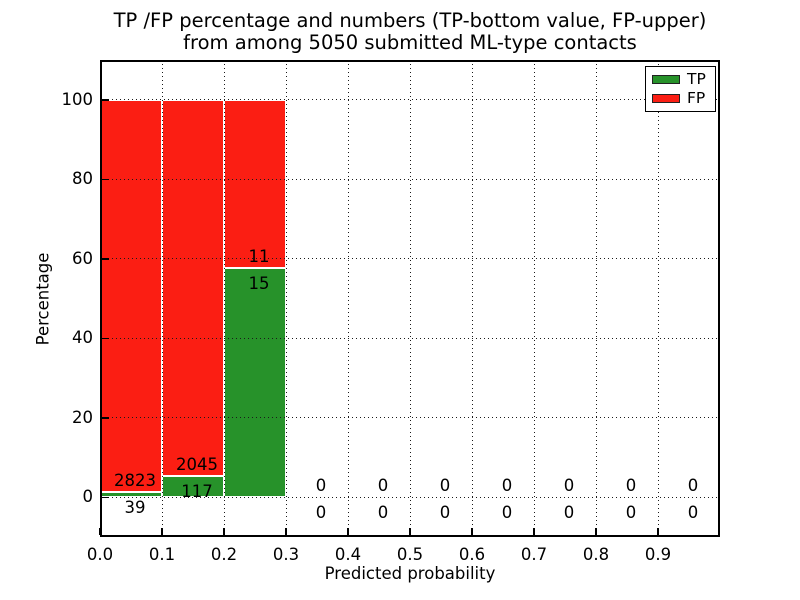  I want to click on right-spine, so click(719, 298).